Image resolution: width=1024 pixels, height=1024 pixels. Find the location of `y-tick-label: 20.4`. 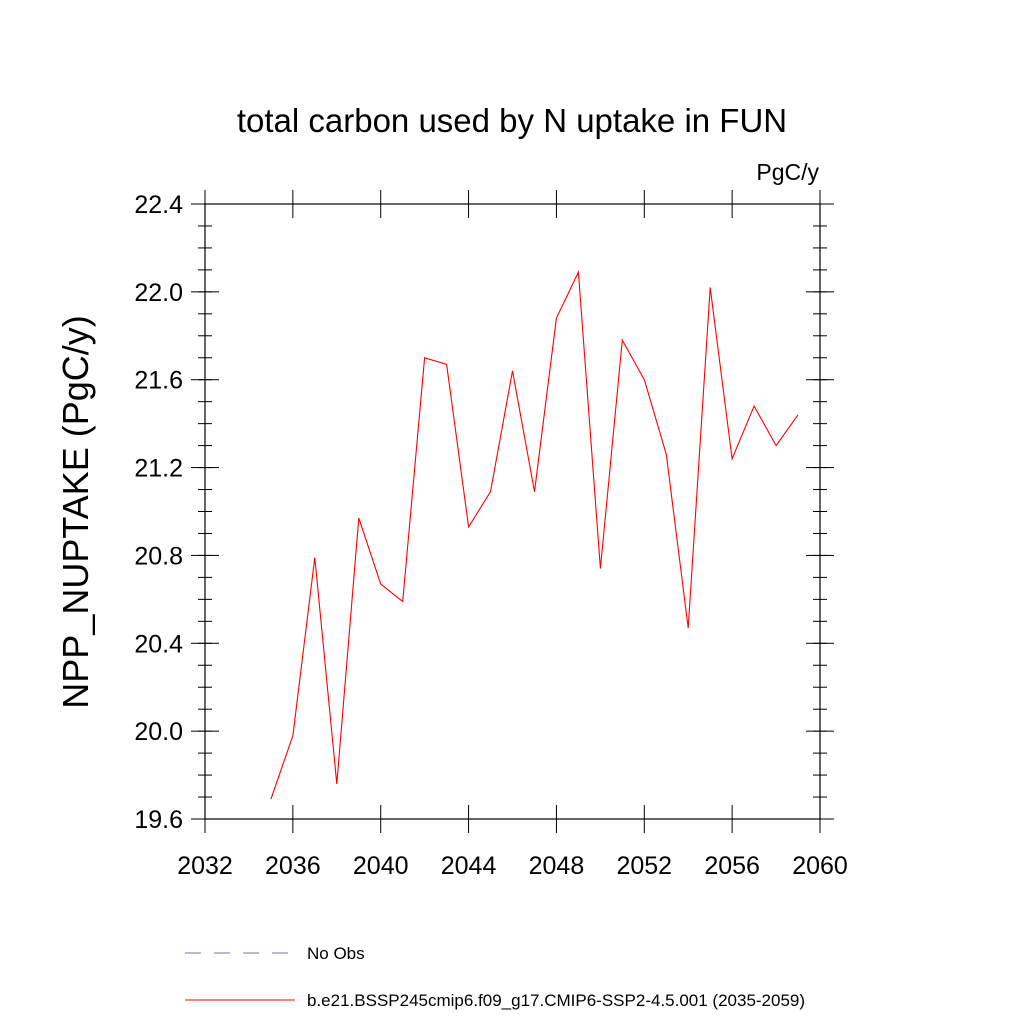

y-tick-label: 20.4 is located at coordinates (158, 644).